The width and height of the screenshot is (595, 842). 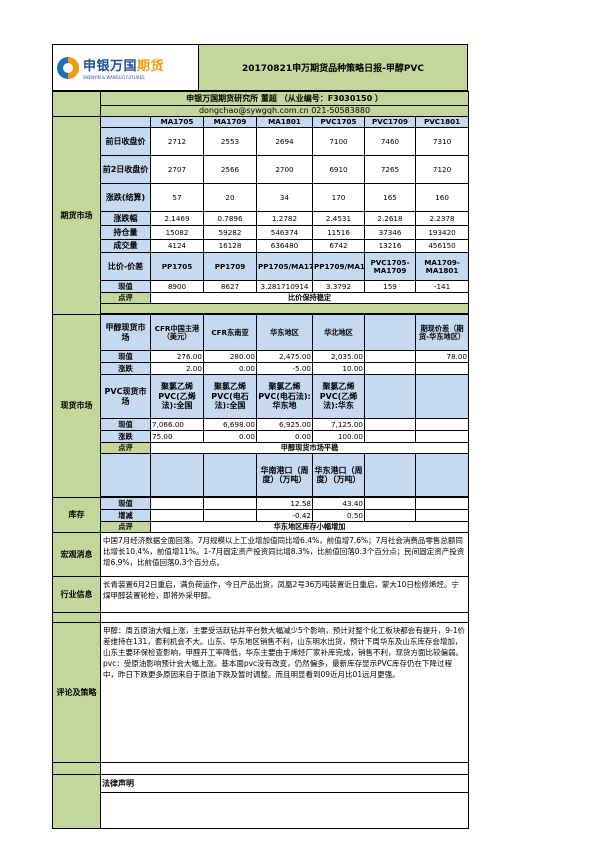 I want to click on table-cell: 2712, so click(x=177, y=141).